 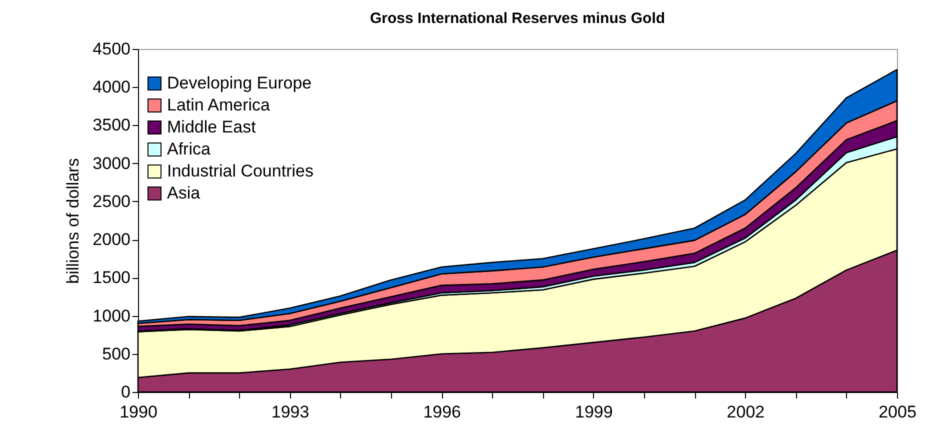 What do you see at coordinates (111, 87) in the screenshot?
I see `y-tick-label: 4000` at bounding box center [111, 87].